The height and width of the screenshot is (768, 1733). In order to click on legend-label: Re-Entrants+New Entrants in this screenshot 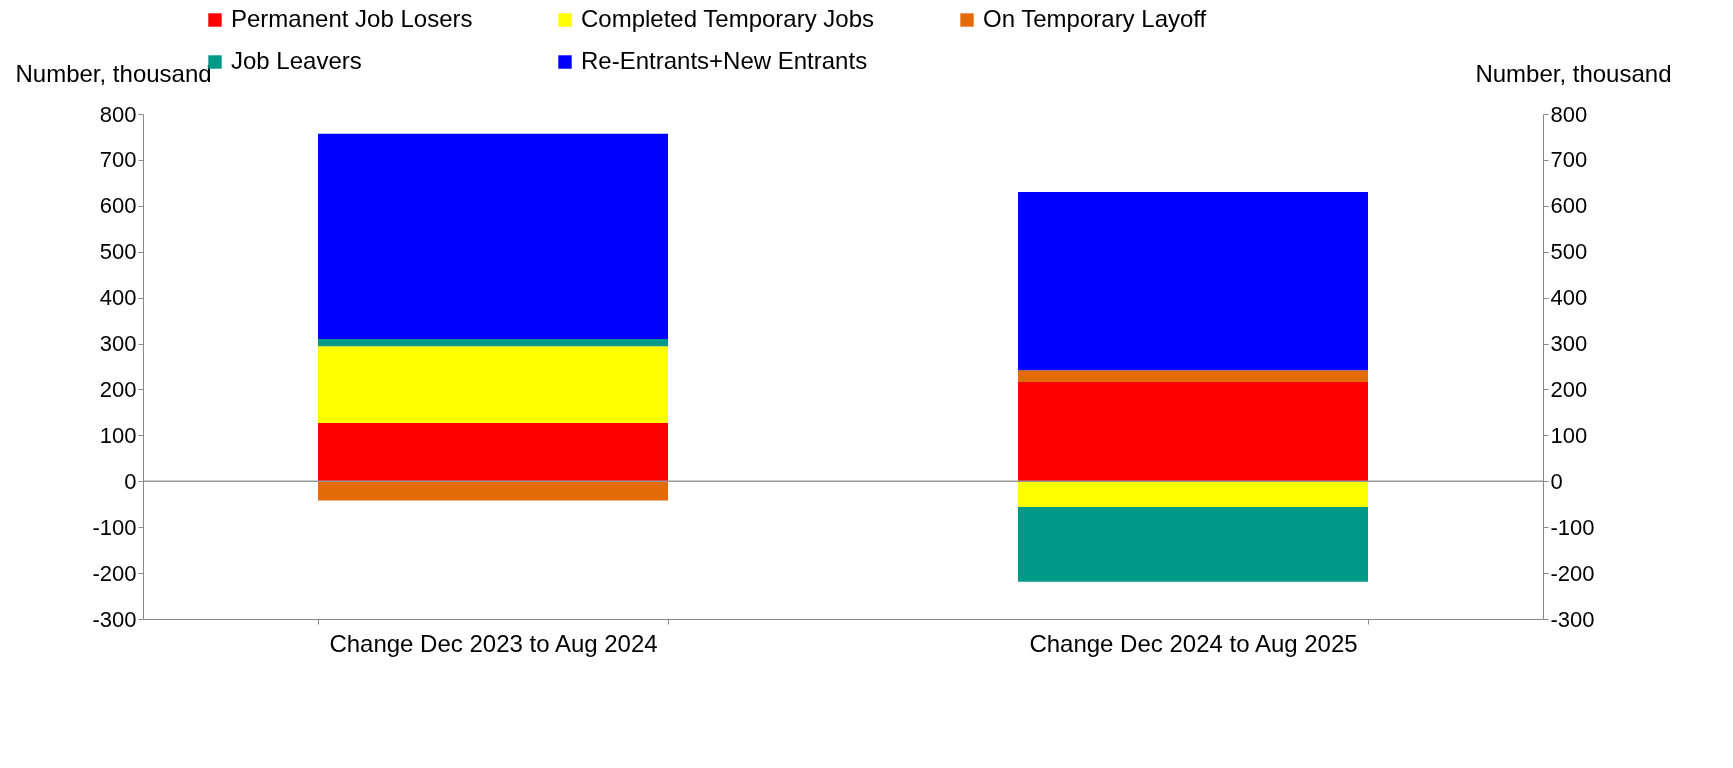, I will do `click(724, 60)`.